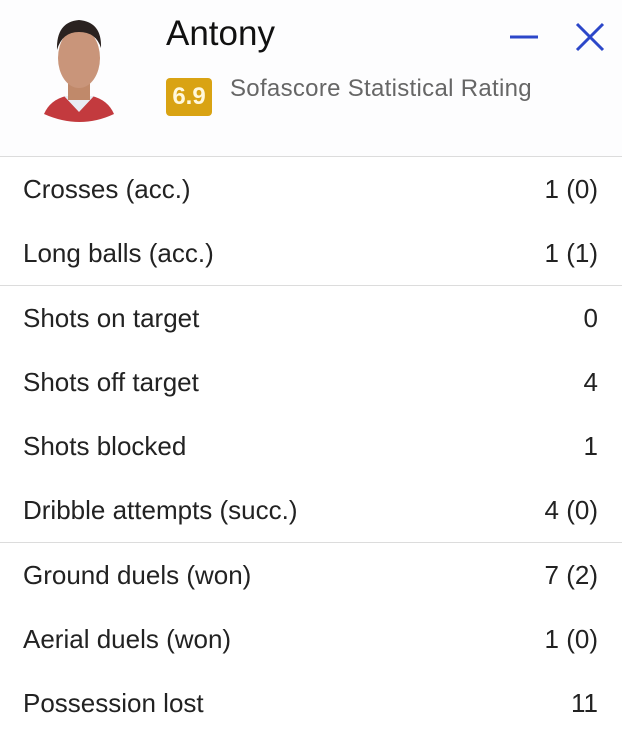  I want to click on stat-value: 1, so click(590, 445).